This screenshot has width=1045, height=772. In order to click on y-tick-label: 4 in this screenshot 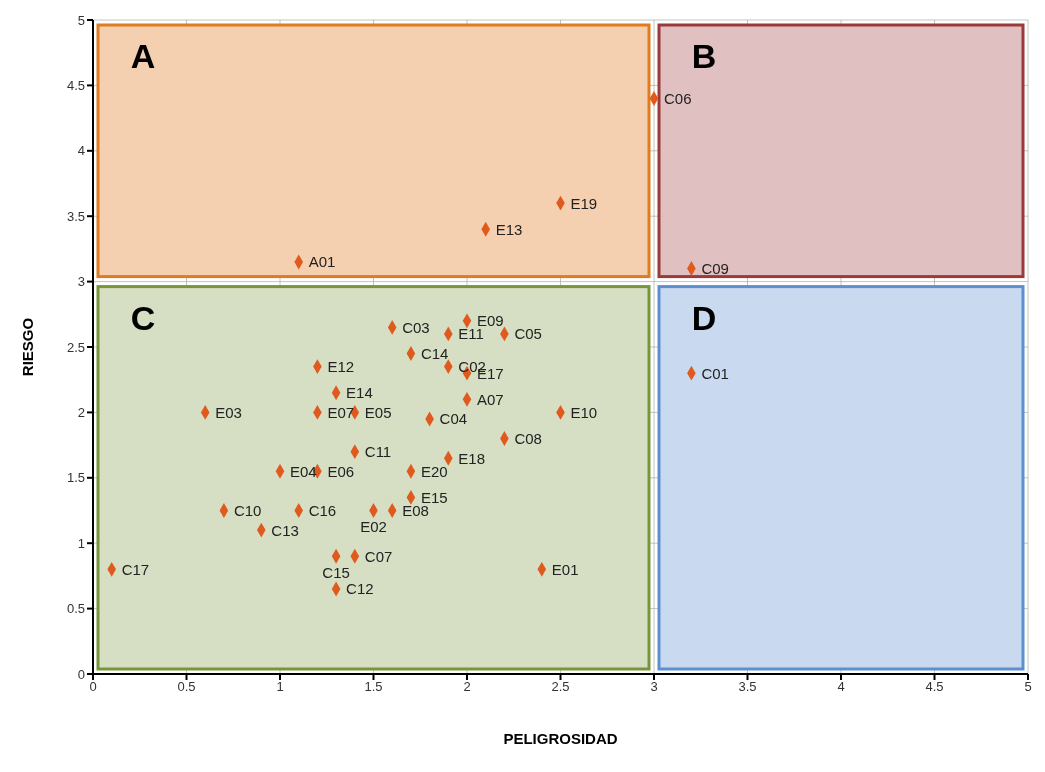, I will do `click(81, 151)`.